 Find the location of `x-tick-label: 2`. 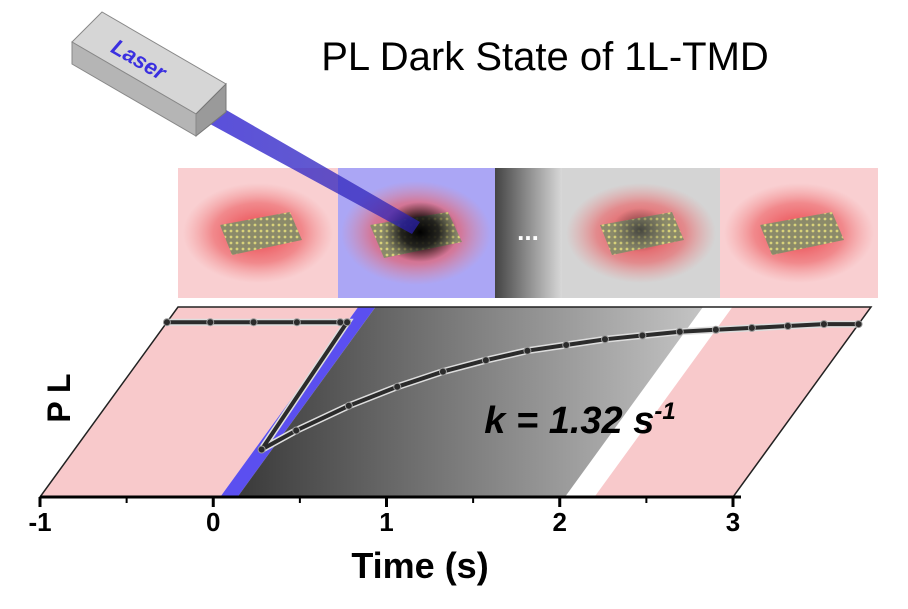

x-tick-label: 2 is located at coordinates (560, 522).